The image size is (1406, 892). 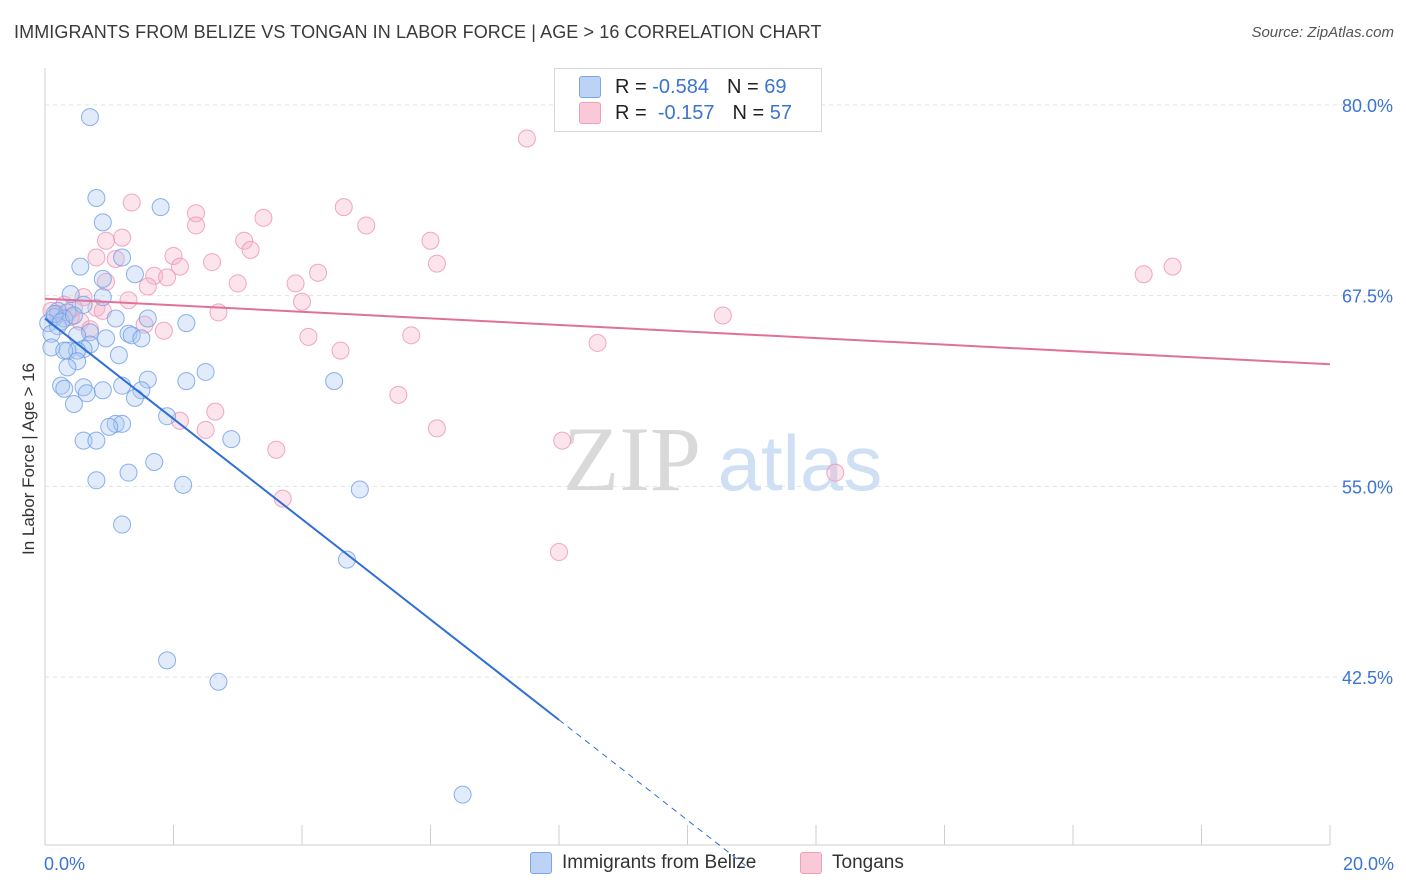 What do you see at coordinates (687, 331) in the screenshot?
I see `tongan-trend-line` at bounding box center [687, 331].